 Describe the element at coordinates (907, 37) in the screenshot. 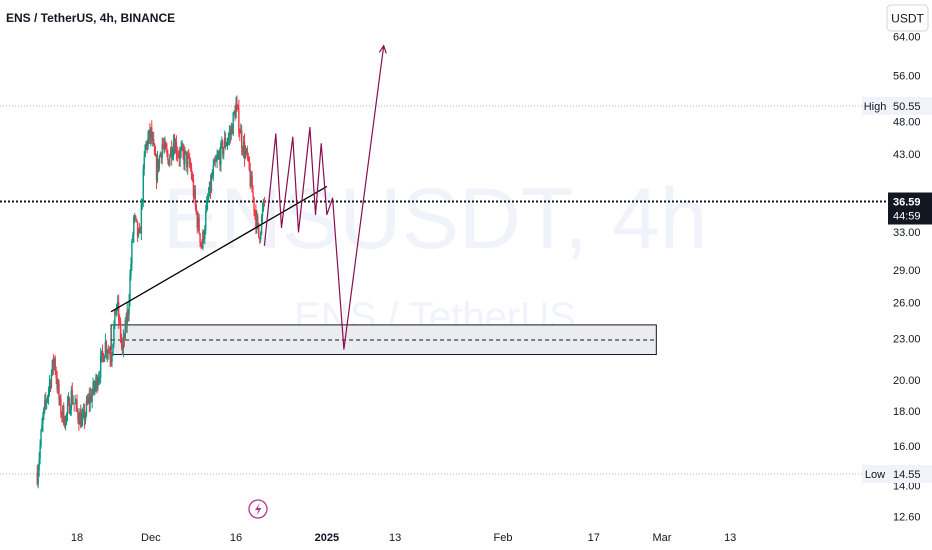

I see `y-tick-label: 64.00` at that location.